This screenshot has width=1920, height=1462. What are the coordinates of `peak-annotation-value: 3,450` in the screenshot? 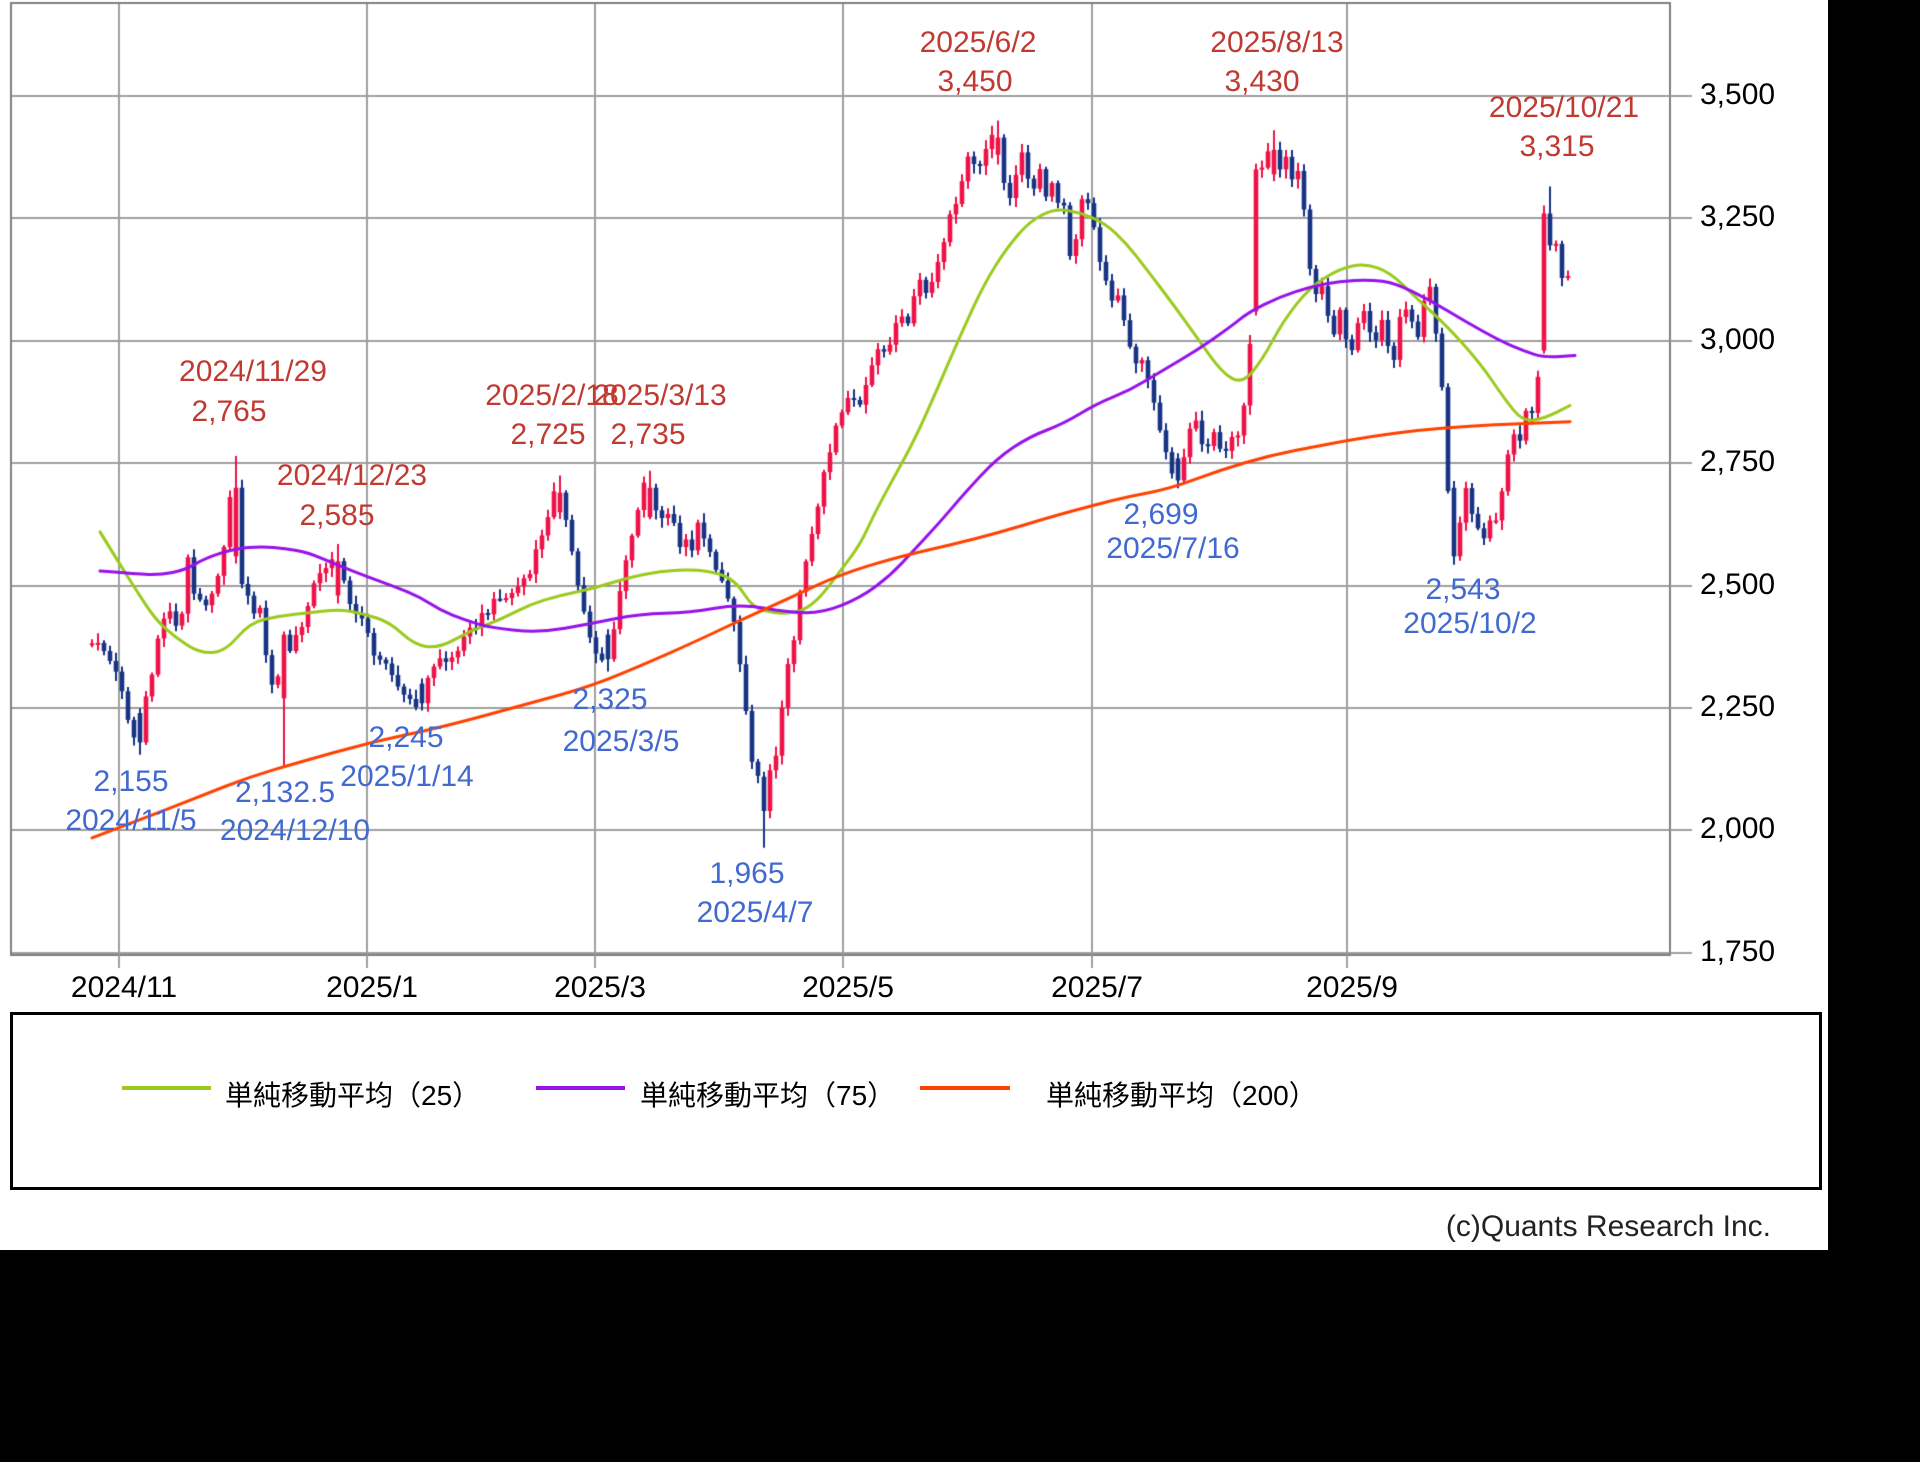 It's located at (975, 81).